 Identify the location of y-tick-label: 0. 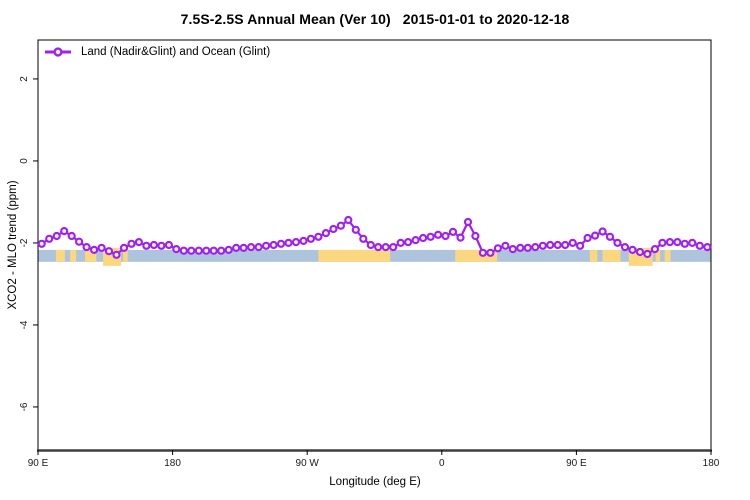
(24, 161).